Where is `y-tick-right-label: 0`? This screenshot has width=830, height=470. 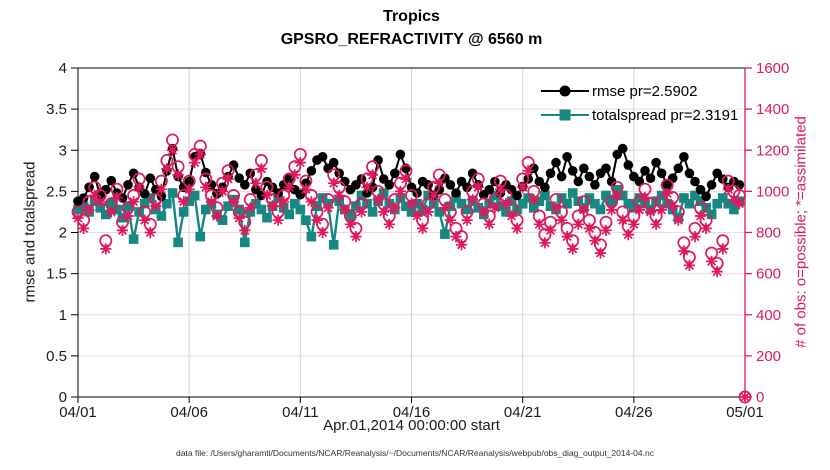 y-tick-right-label: 0 is located at coordinates (760, 397).